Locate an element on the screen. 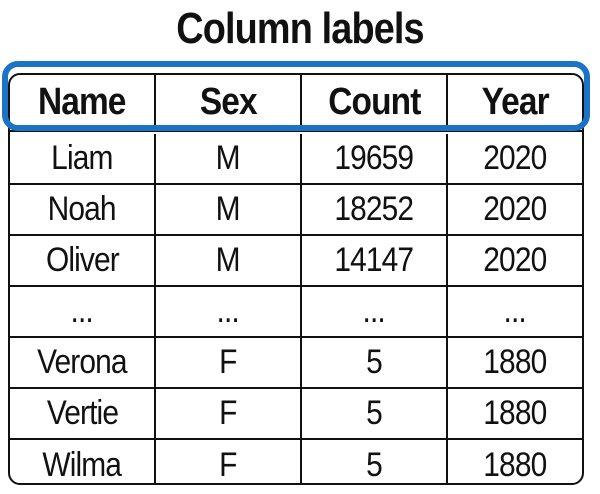  table-row: Vertie F 5 1880 is located at coordinates (296, 414).